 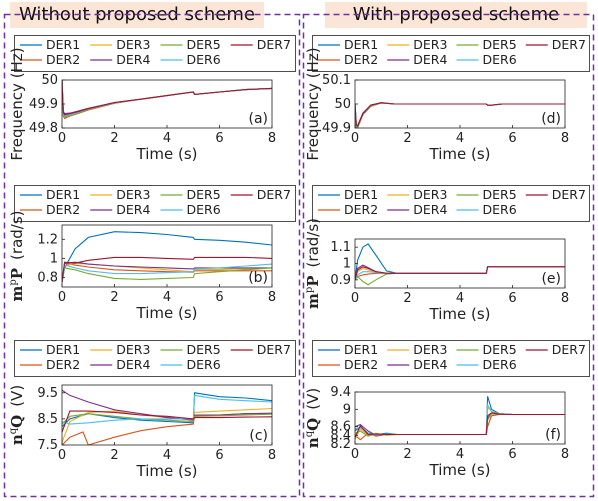 I want to click on y-label-unit: (rad/s), so click(x=313, y=242).